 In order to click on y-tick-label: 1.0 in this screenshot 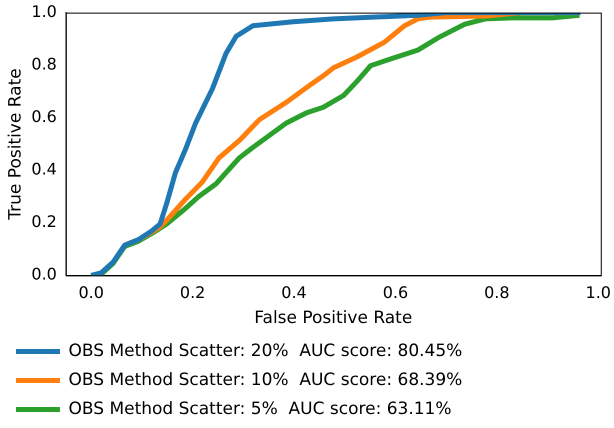, I will do `click(44, 11)`.